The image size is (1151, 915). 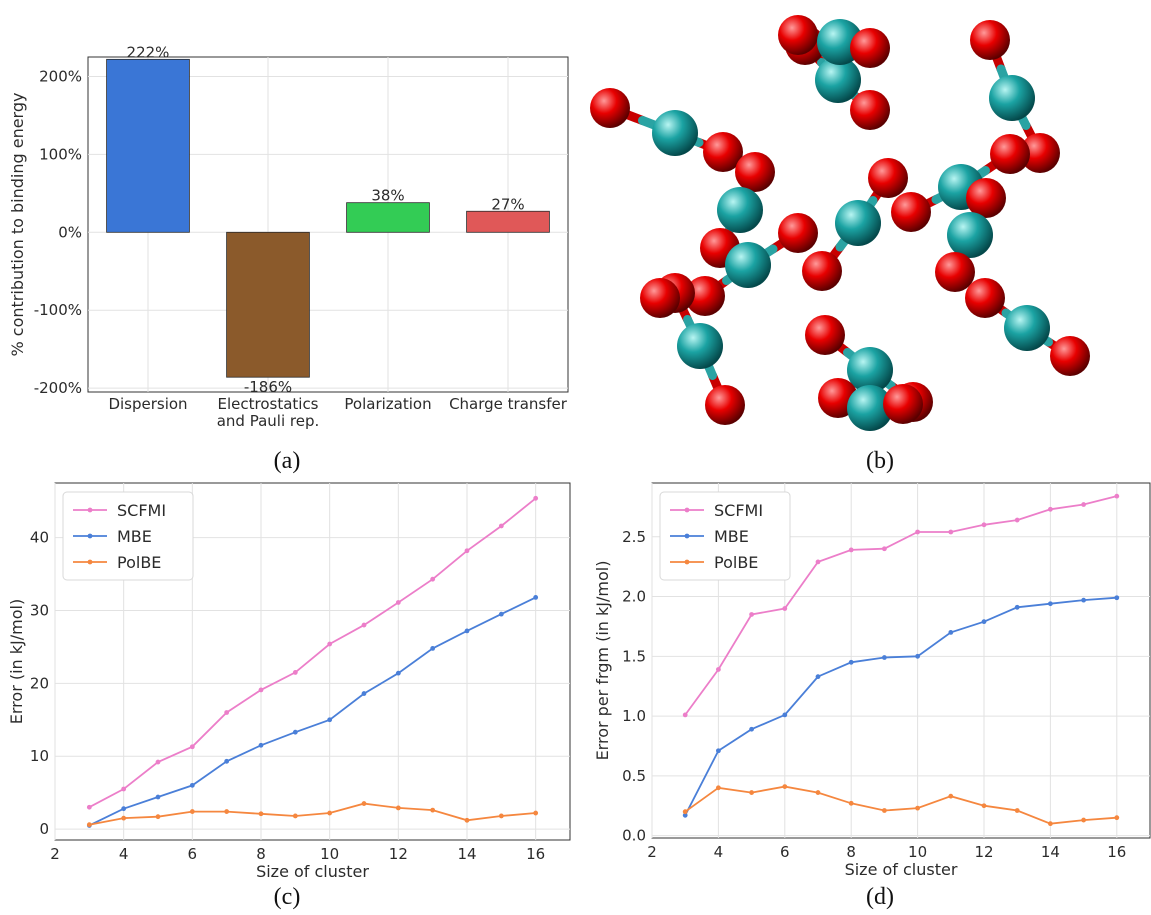 What do you see at coordinates (900, 706) in the screenshot?
I see `series-line-mbe` at bounding box center [900, 706].